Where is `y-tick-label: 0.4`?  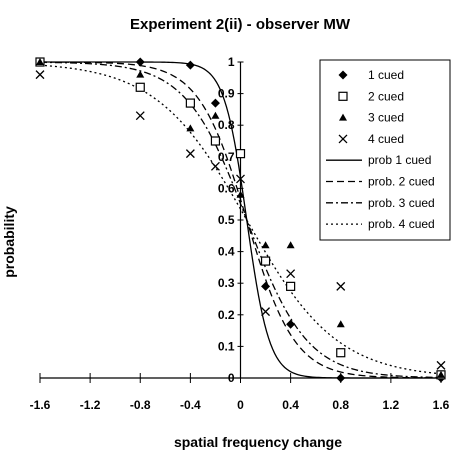
y-tick-label: 0.4 is located at coordinates (226, 252).